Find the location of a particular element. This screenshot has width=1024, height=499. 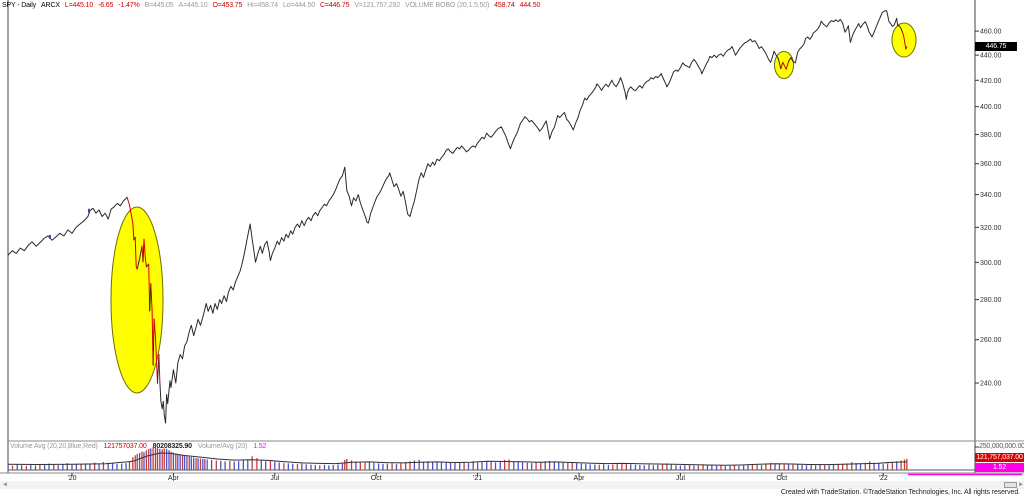

time-tick-label: '20 is located at coordinates (71, 478).